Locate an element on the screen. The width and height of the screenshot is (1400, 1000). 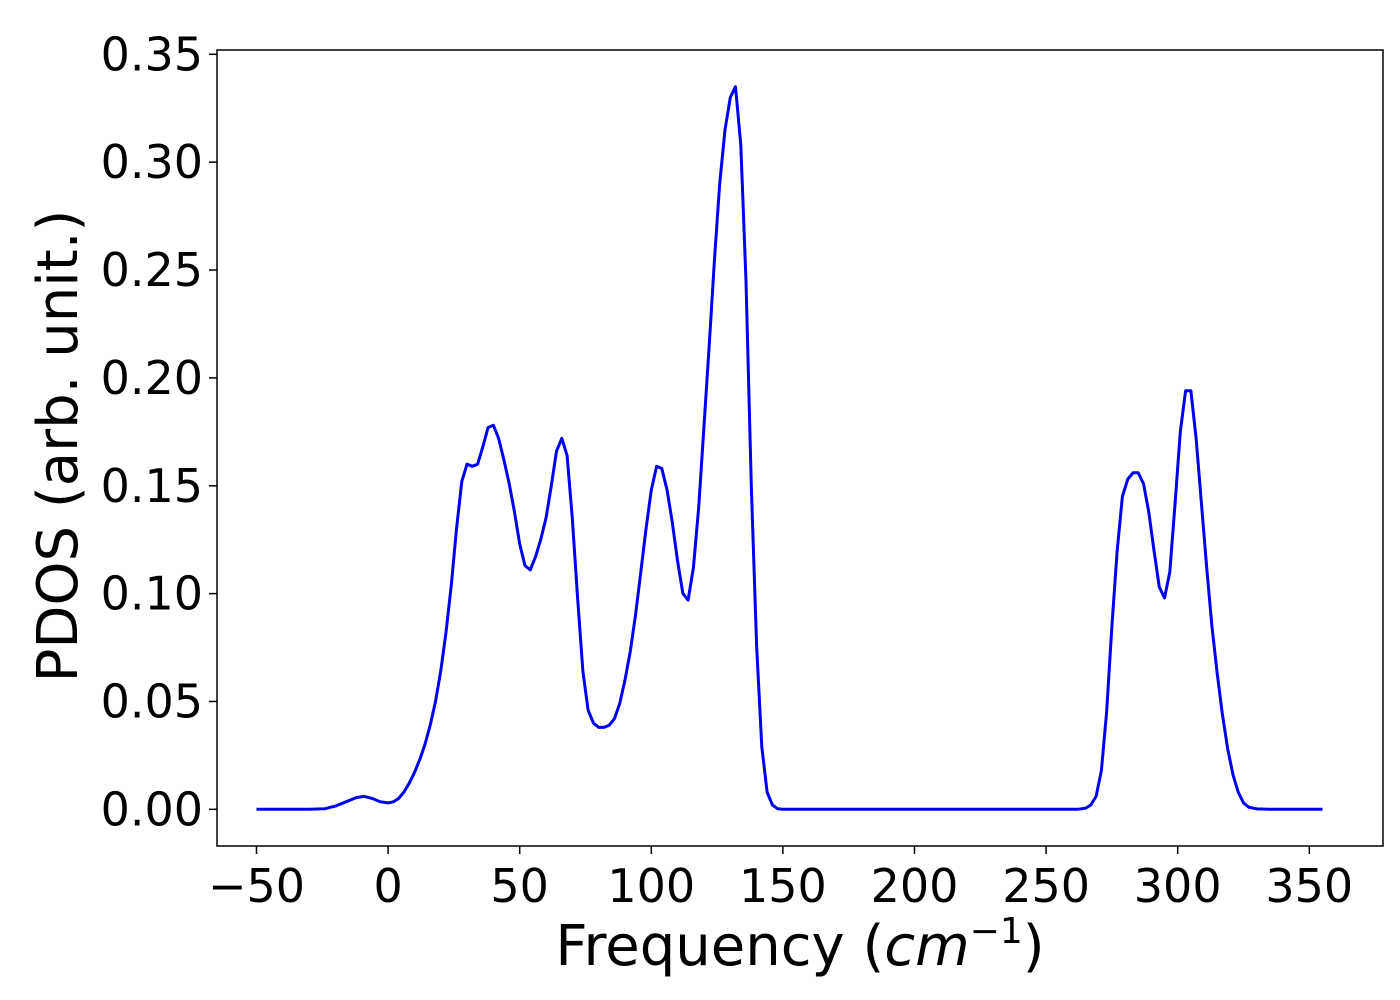
y-tick-label: 0.15 is located at coordinates (152, 486).